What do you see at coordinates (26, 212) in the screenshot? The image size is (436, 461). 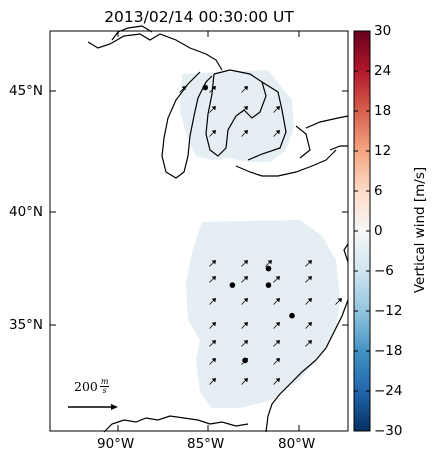 I see `lat-label-40: 40°N` at bounding box center [26, 212].